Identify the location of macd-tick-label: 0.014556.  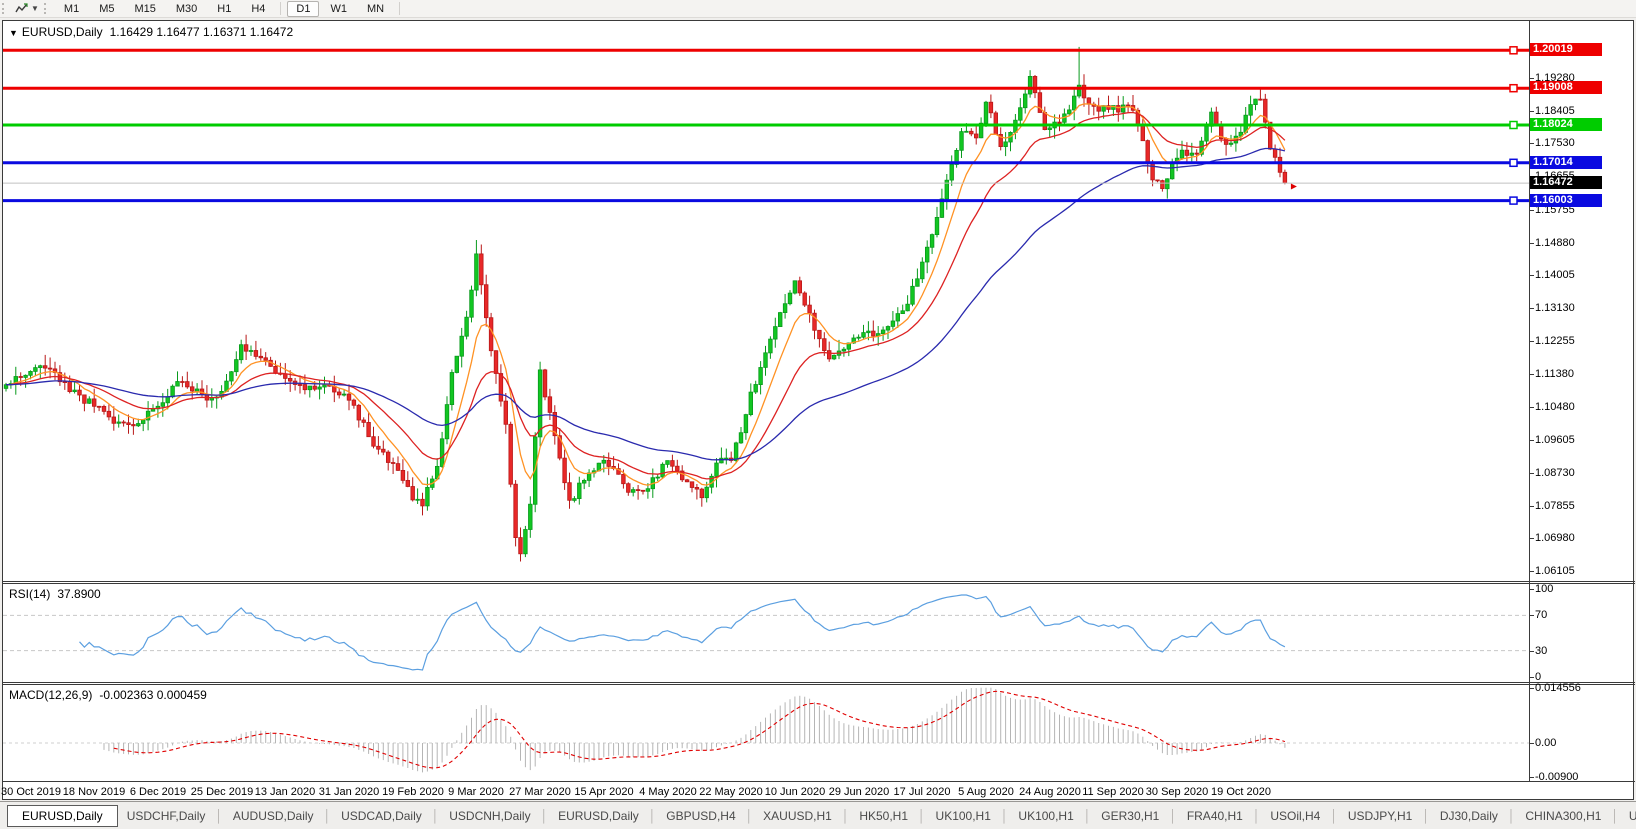
(1558, 688).